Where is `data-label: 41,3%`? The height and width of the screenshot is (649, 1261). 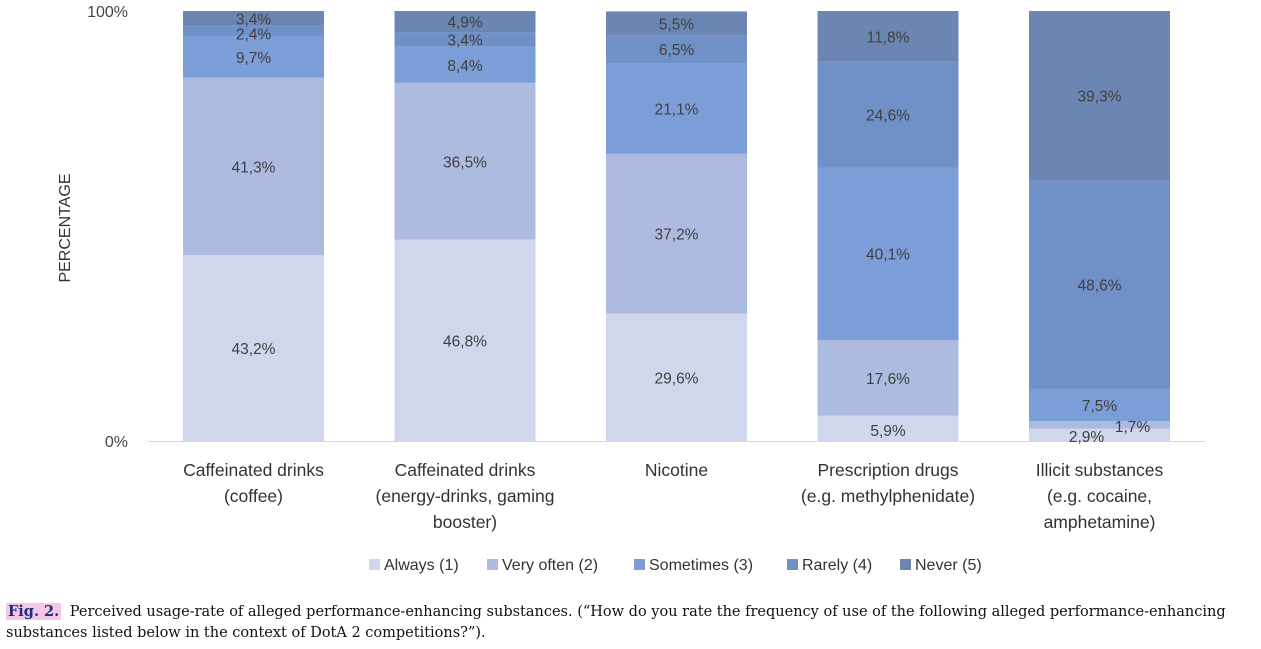
data-label: 41,3% is located at coordinates (254, 167).